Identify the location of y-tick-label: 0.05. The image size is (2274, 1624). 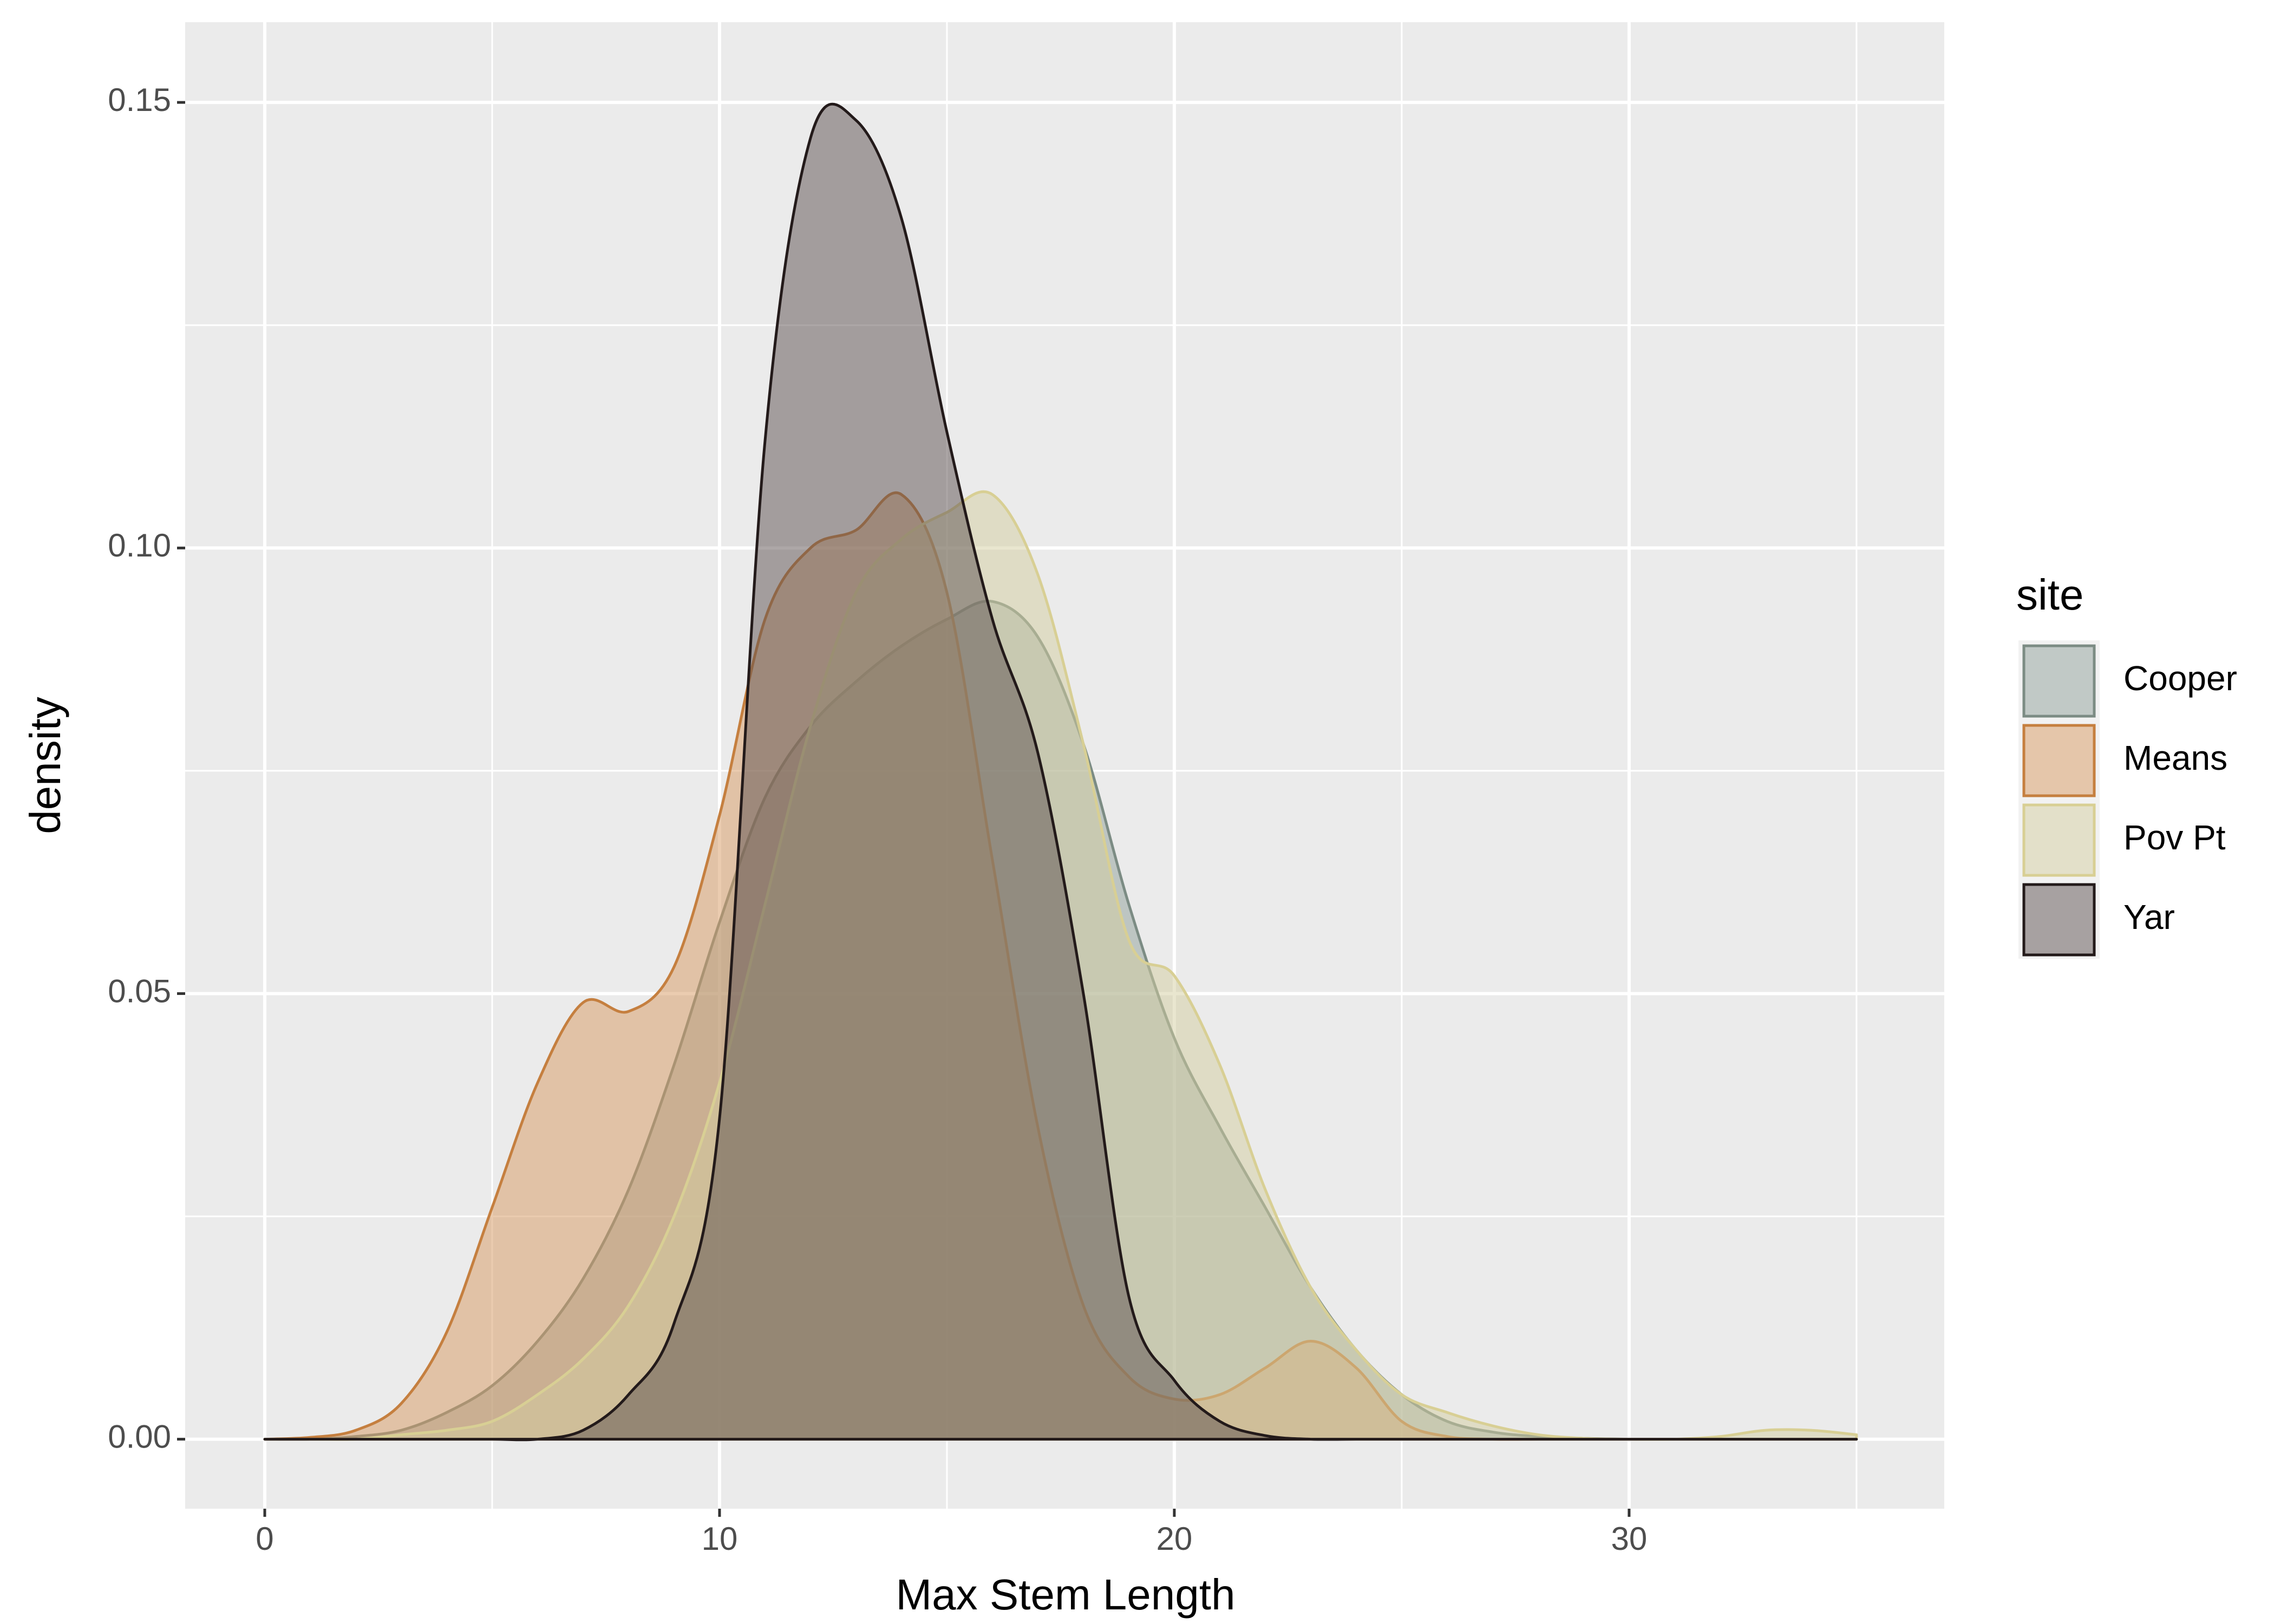
(139, 991).